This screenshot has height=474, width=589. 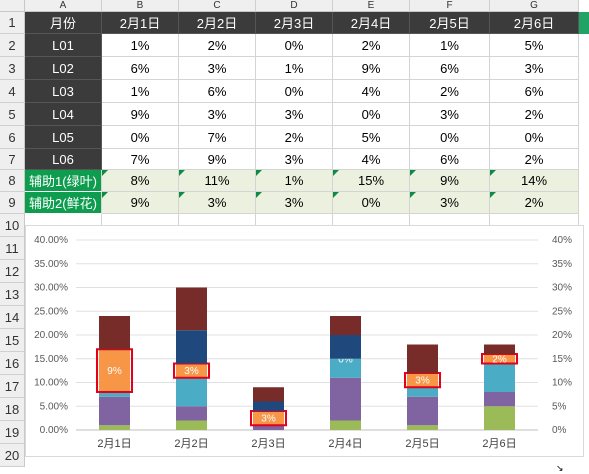 I want to click on helper-value-cell: 11%, so click(x=217, y=181).